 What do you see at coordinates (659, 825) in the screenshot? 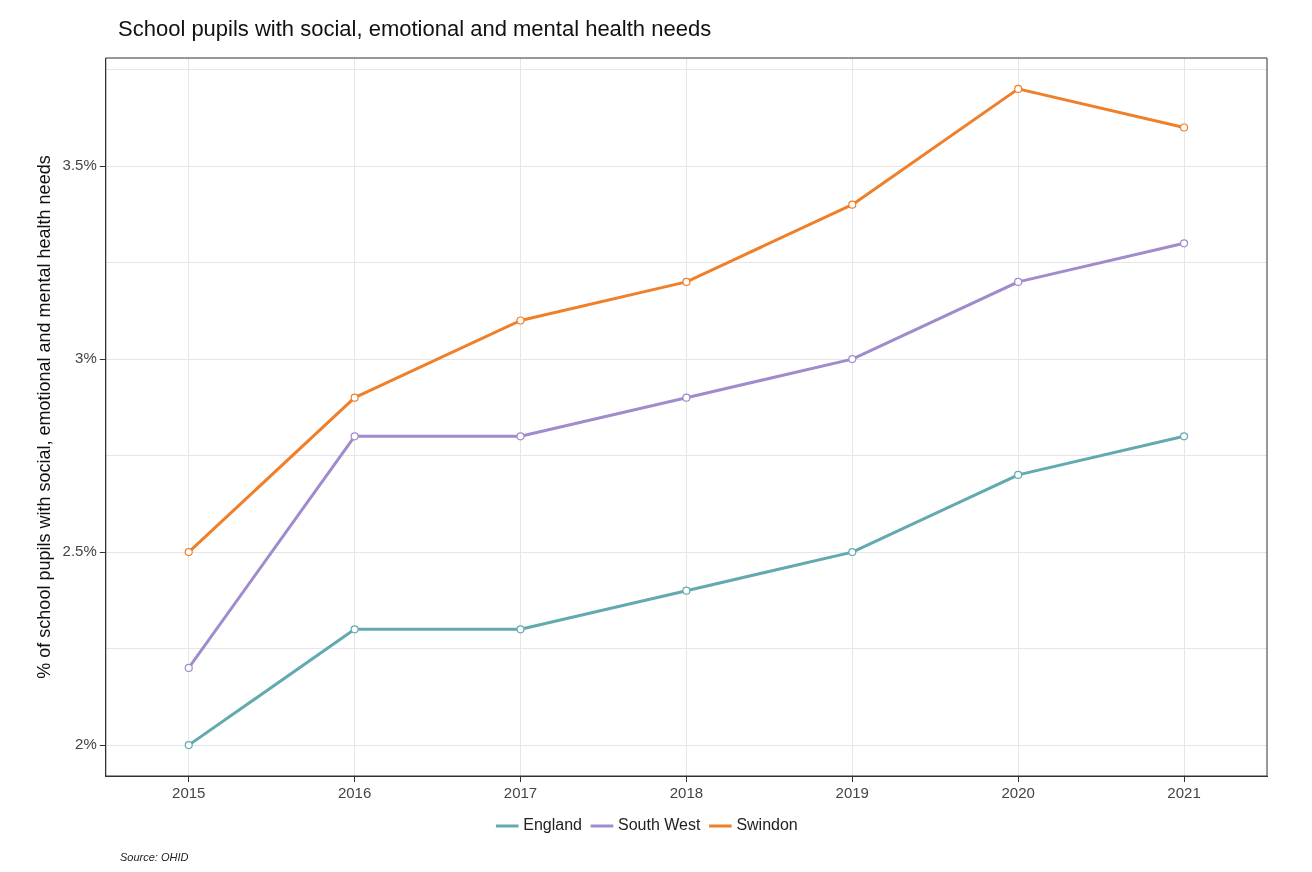
I see `legend-label: South West` at bounding box center [659, 825].